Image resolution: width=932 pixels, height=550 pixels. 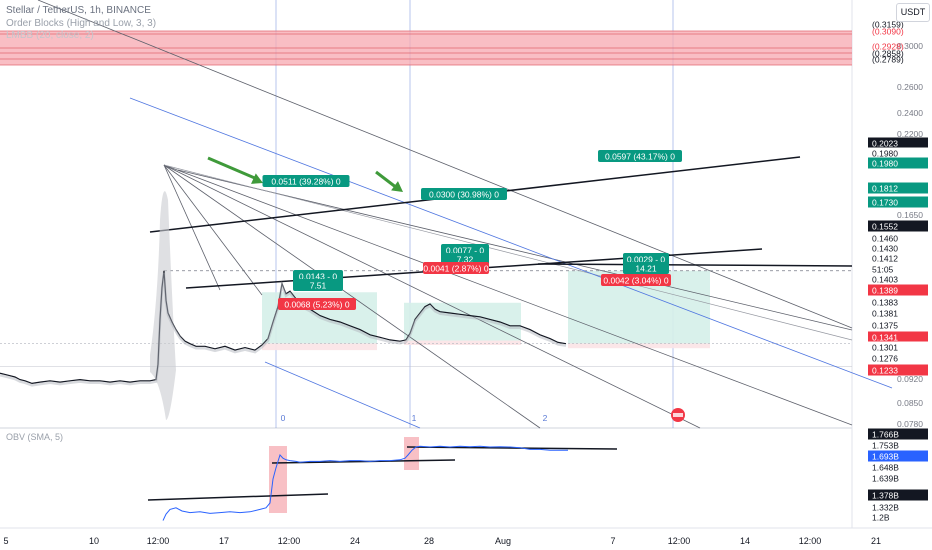 What do you see at coordinates (885, 338) in the screenshot?
I see `price-tag: 0.1341` at bounding box center [885, 338].